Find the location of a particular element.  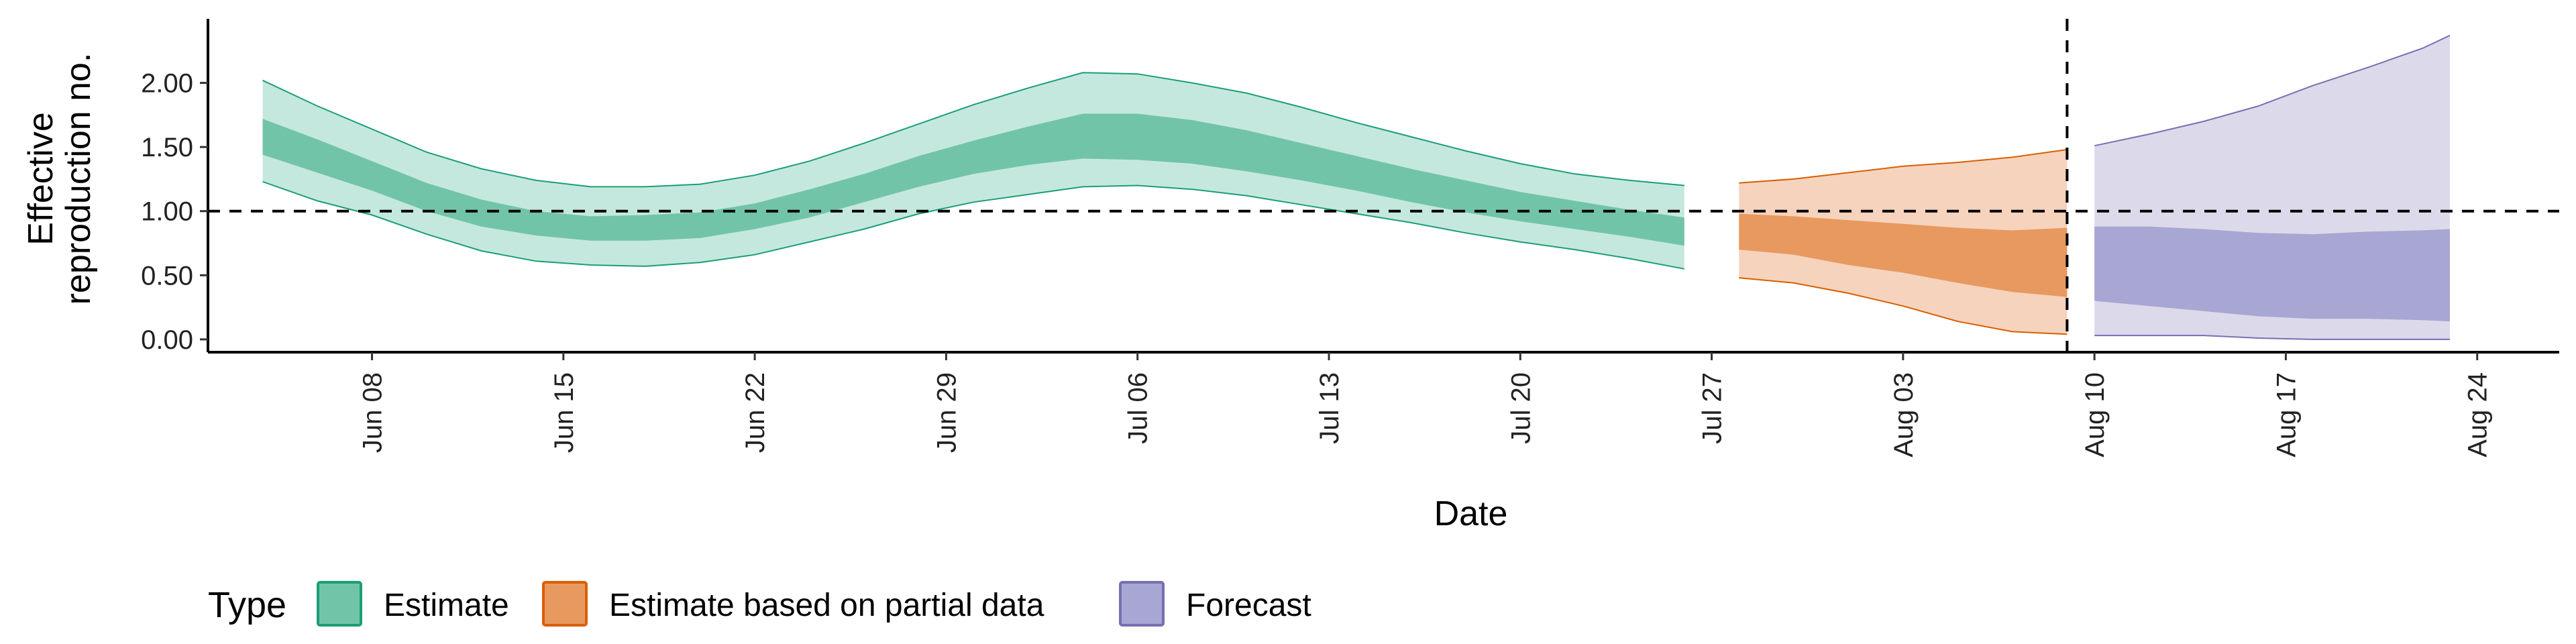

legend-label-estimate: Estimate is located at coordinates (446, 605).